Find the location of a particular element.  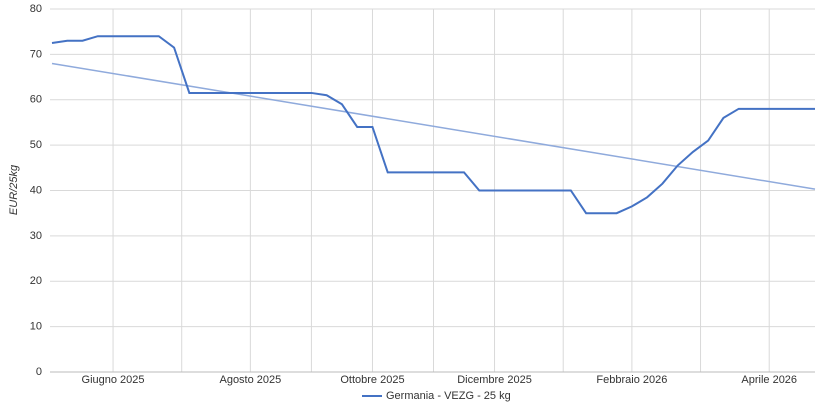

x-tick-label: Giugno 2025 is located at coordinates (113, 380).